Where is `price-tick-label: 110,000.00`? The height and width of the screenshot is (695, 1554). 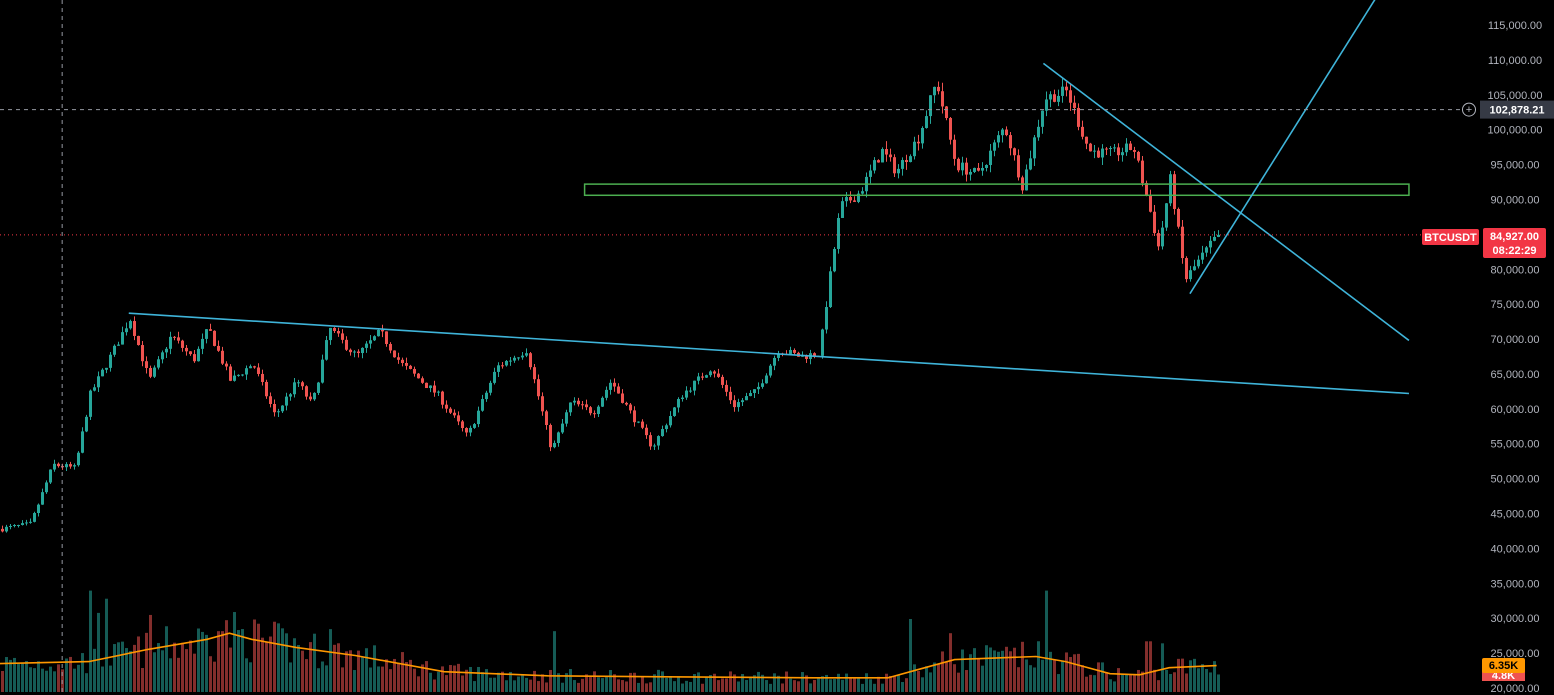 price-tick-label: 110,000.00 is located at coordinates (1515, 61).